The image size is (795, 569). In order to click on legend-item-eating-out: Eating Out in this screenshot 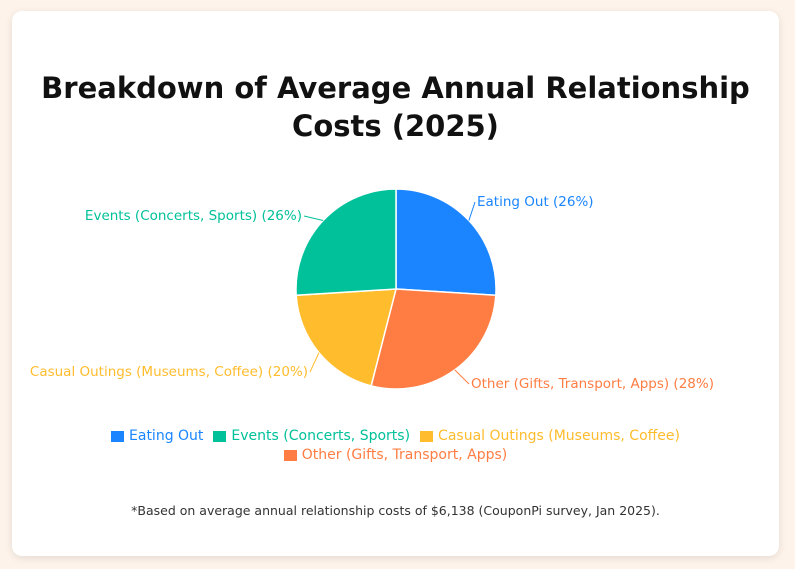, I will do `click(157, 436)`.